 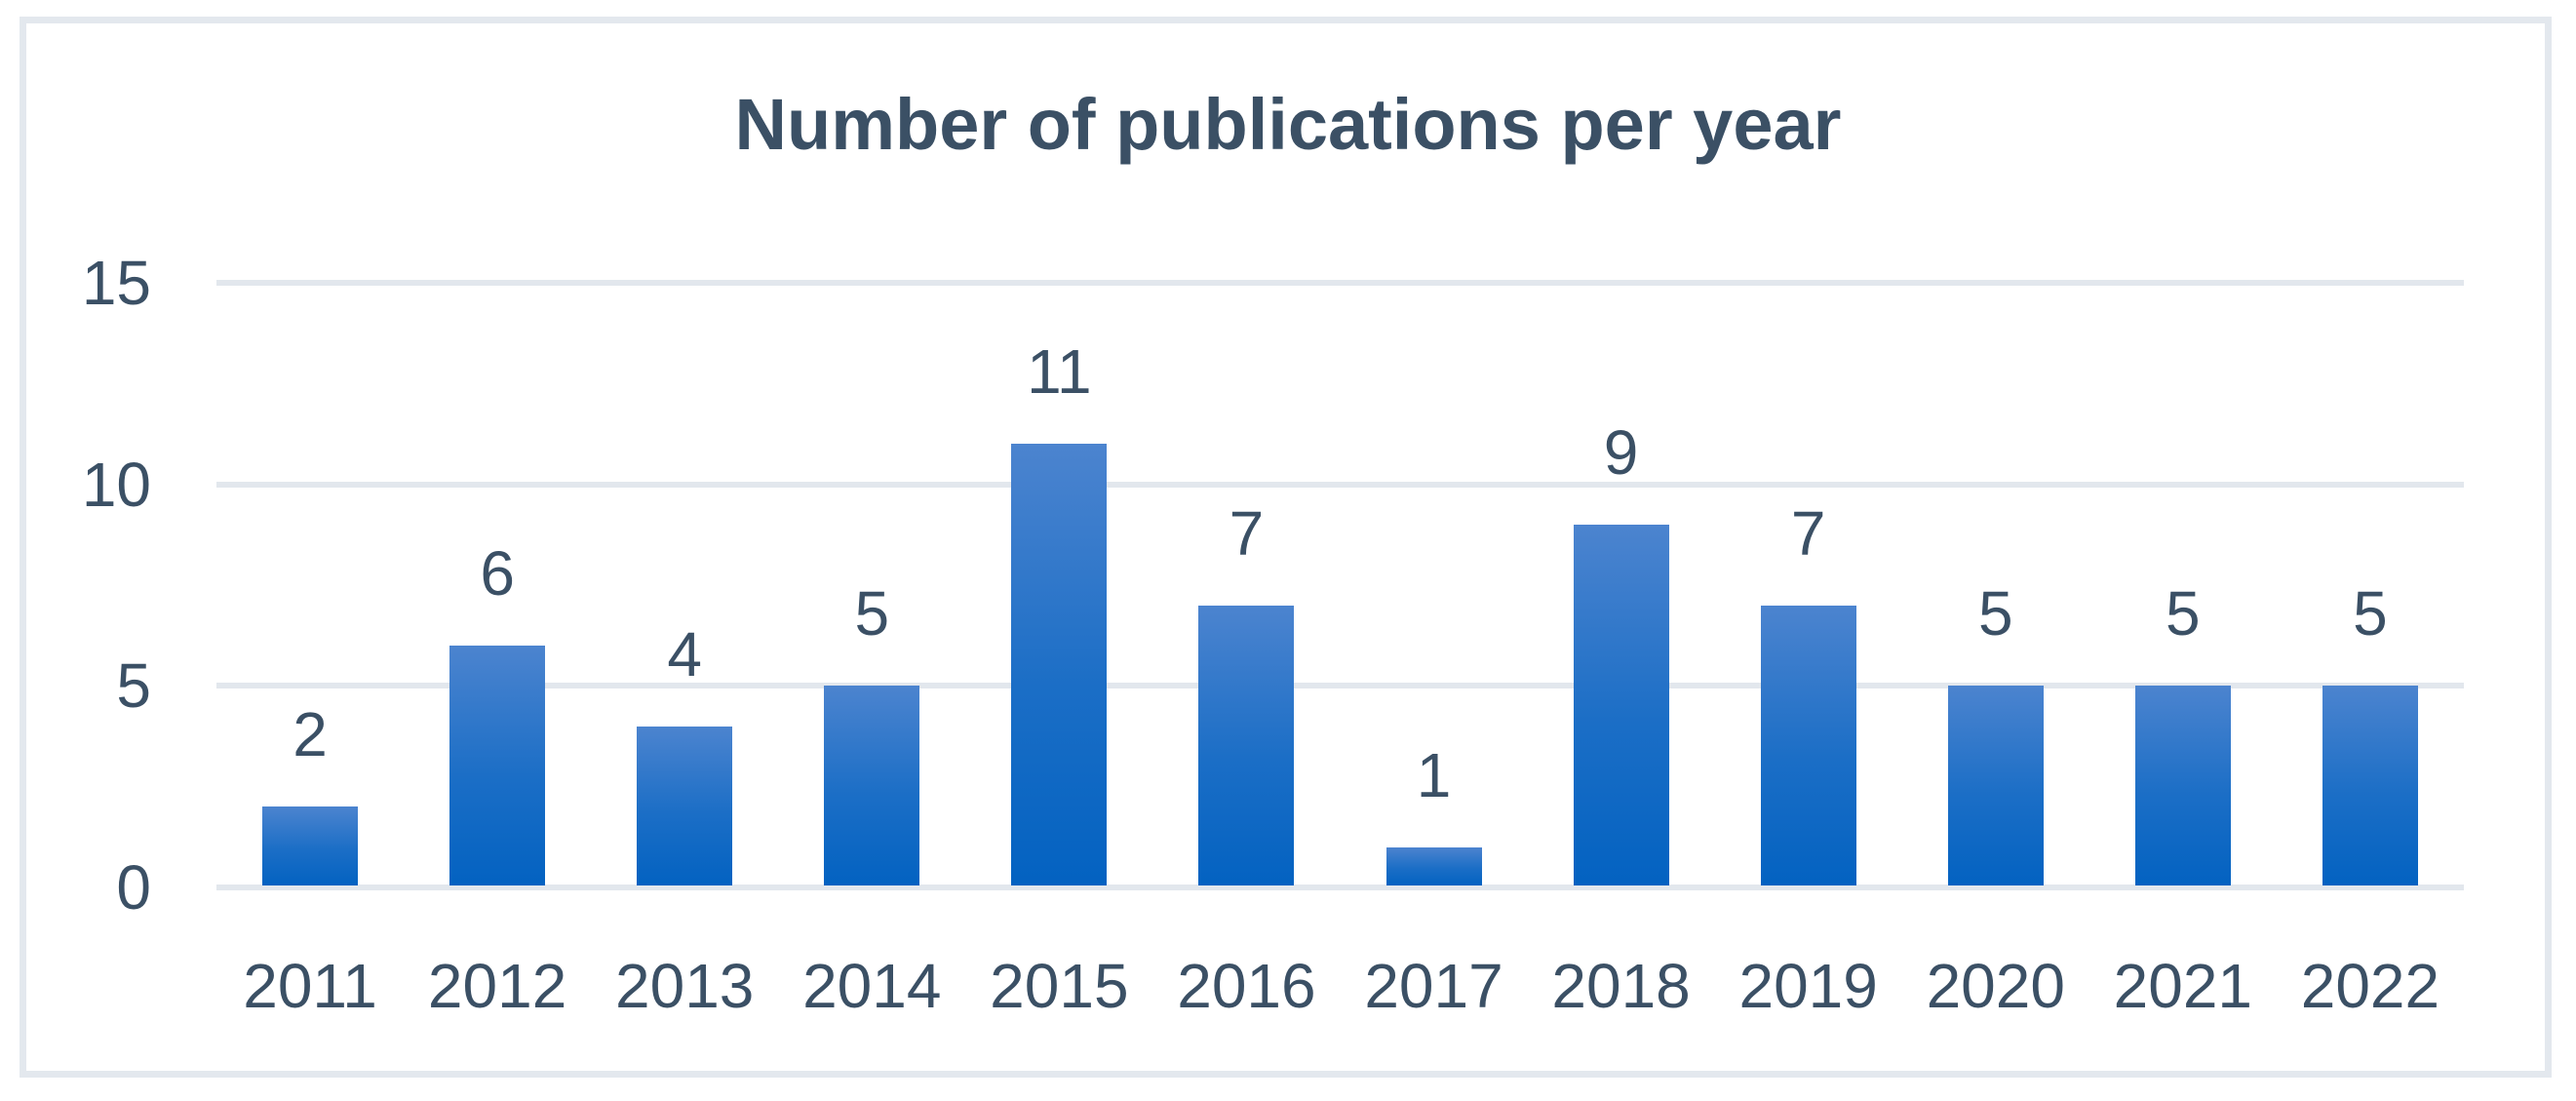 What do you see at coordinates (1059, 986) in the screenshot?
I see `x-axis-label-2015: 2015` at bounding box center [1059, 986].